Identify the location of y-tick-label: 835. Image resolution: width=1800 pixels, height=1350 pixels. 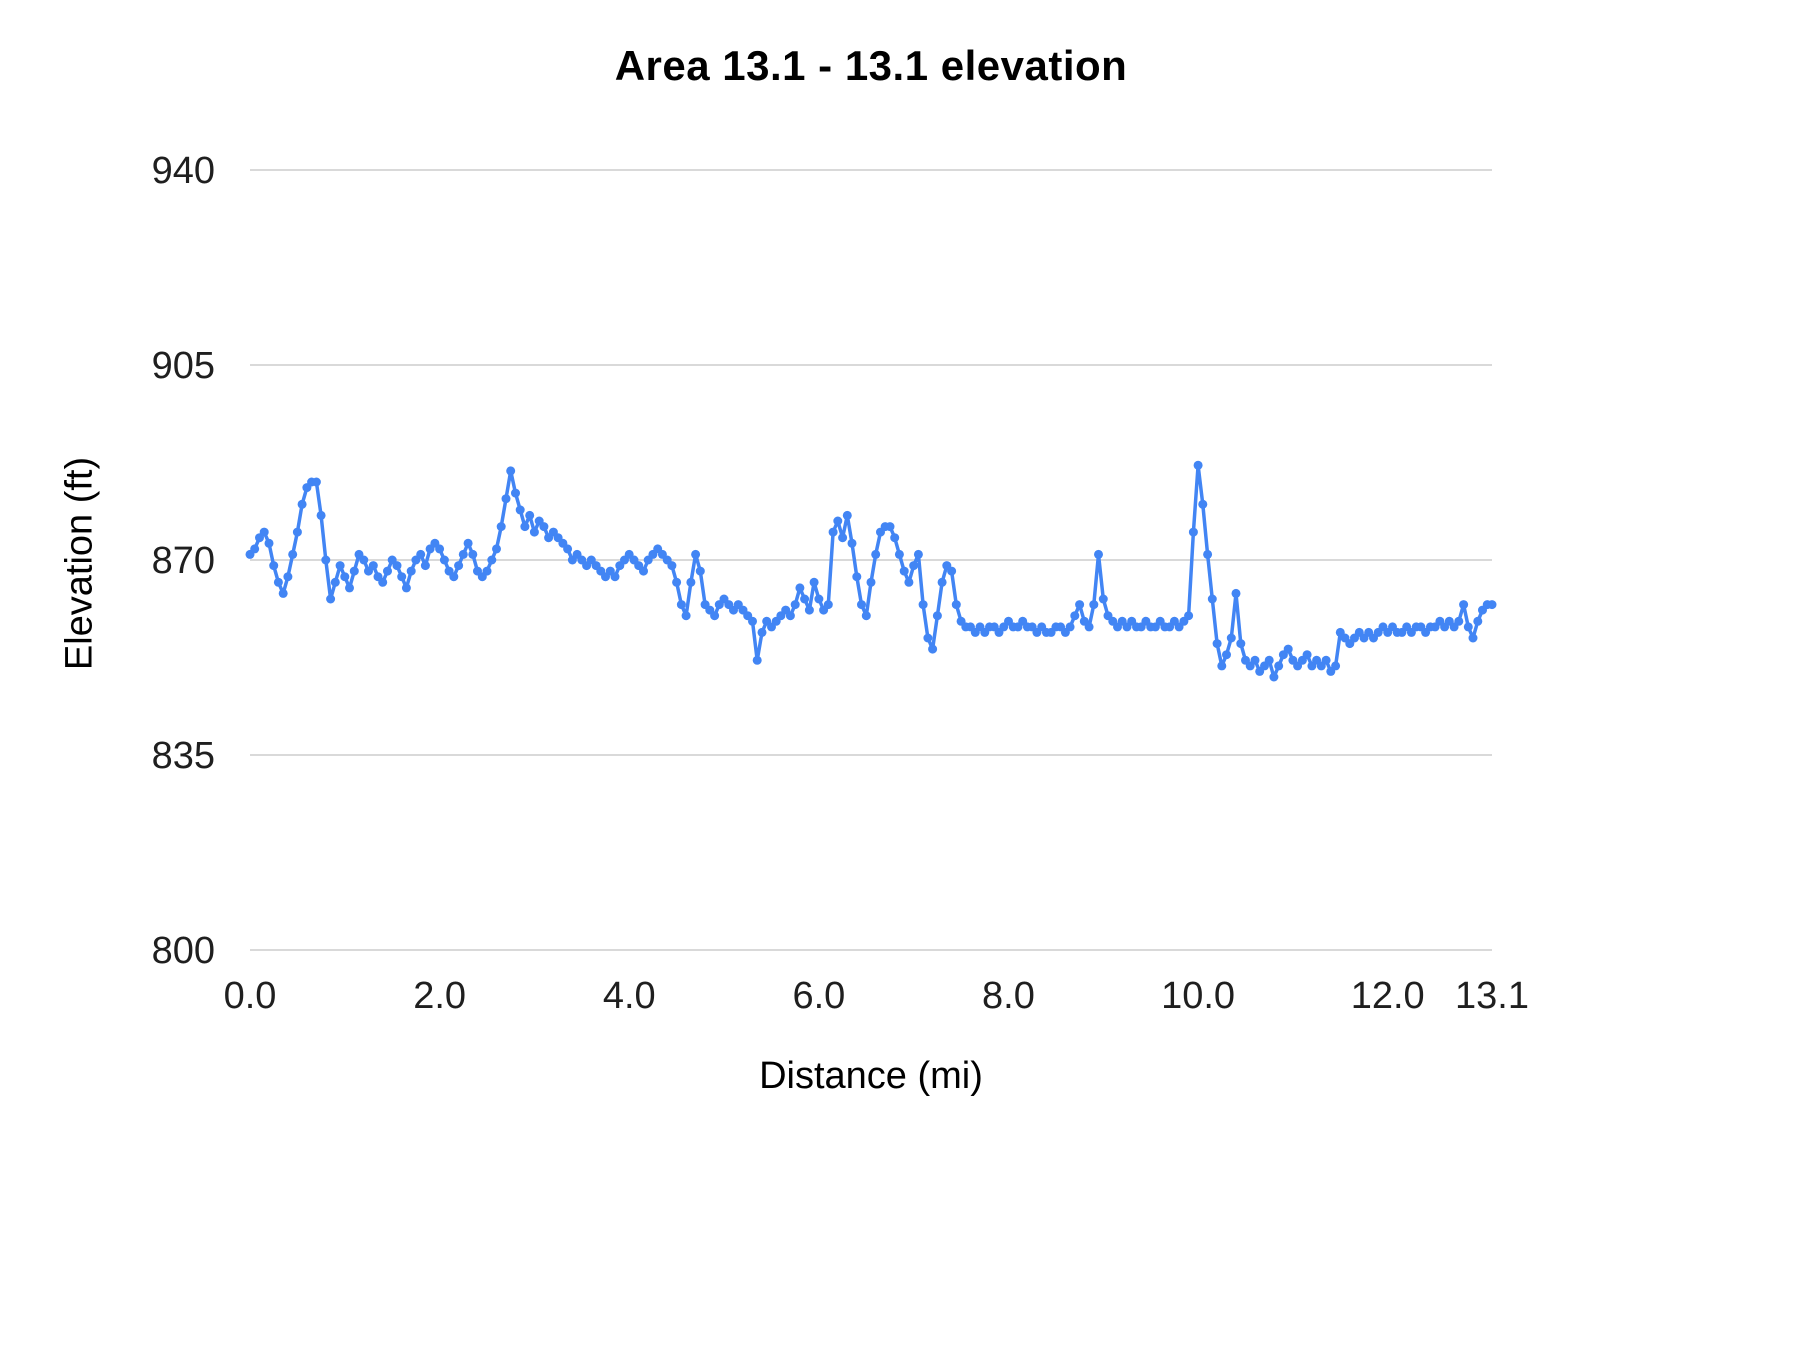
(183, 756).